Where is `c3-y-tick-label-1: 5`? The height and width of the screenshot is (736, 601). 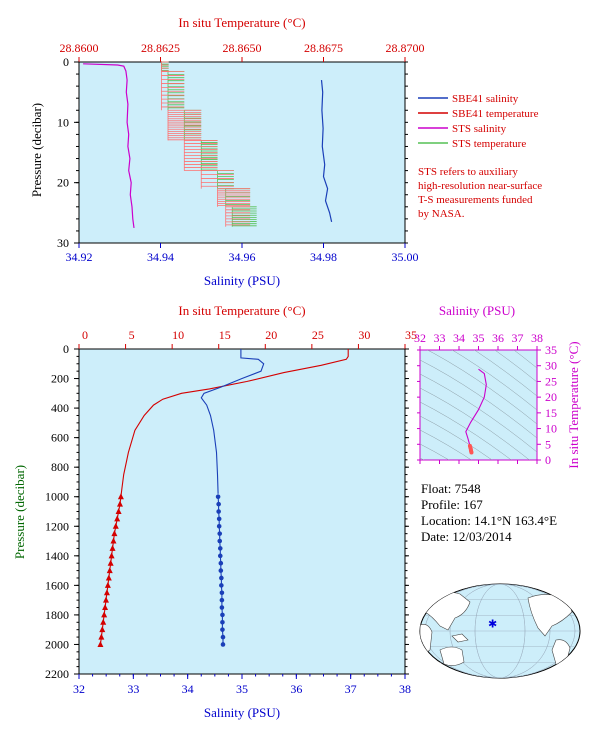
c3-y-tick-label-1: 5 is located at coordinates (548, 444).